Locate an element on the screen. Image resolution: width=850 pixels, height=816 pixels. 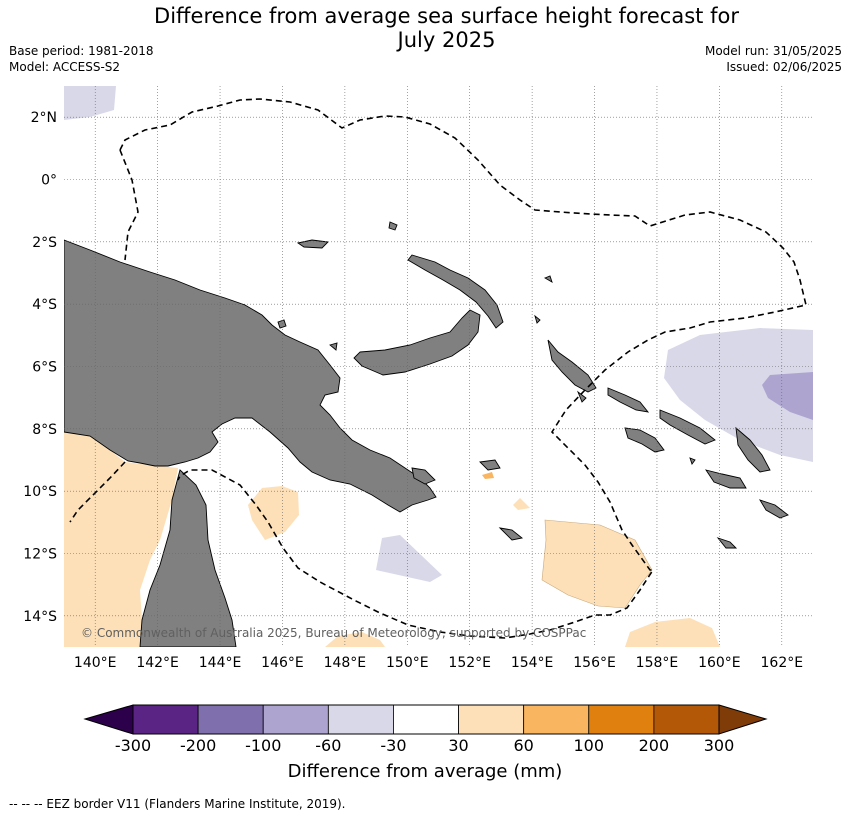
colorbar-tick-label: -100 is located at coordinates (263, 745).